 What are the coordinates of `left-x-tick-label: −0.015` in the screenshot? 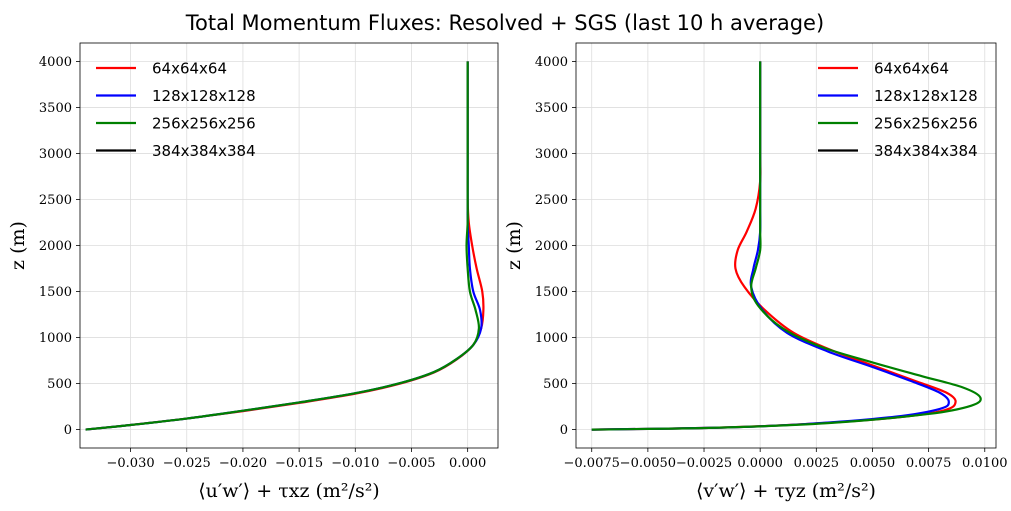 It's located at (299, 463).